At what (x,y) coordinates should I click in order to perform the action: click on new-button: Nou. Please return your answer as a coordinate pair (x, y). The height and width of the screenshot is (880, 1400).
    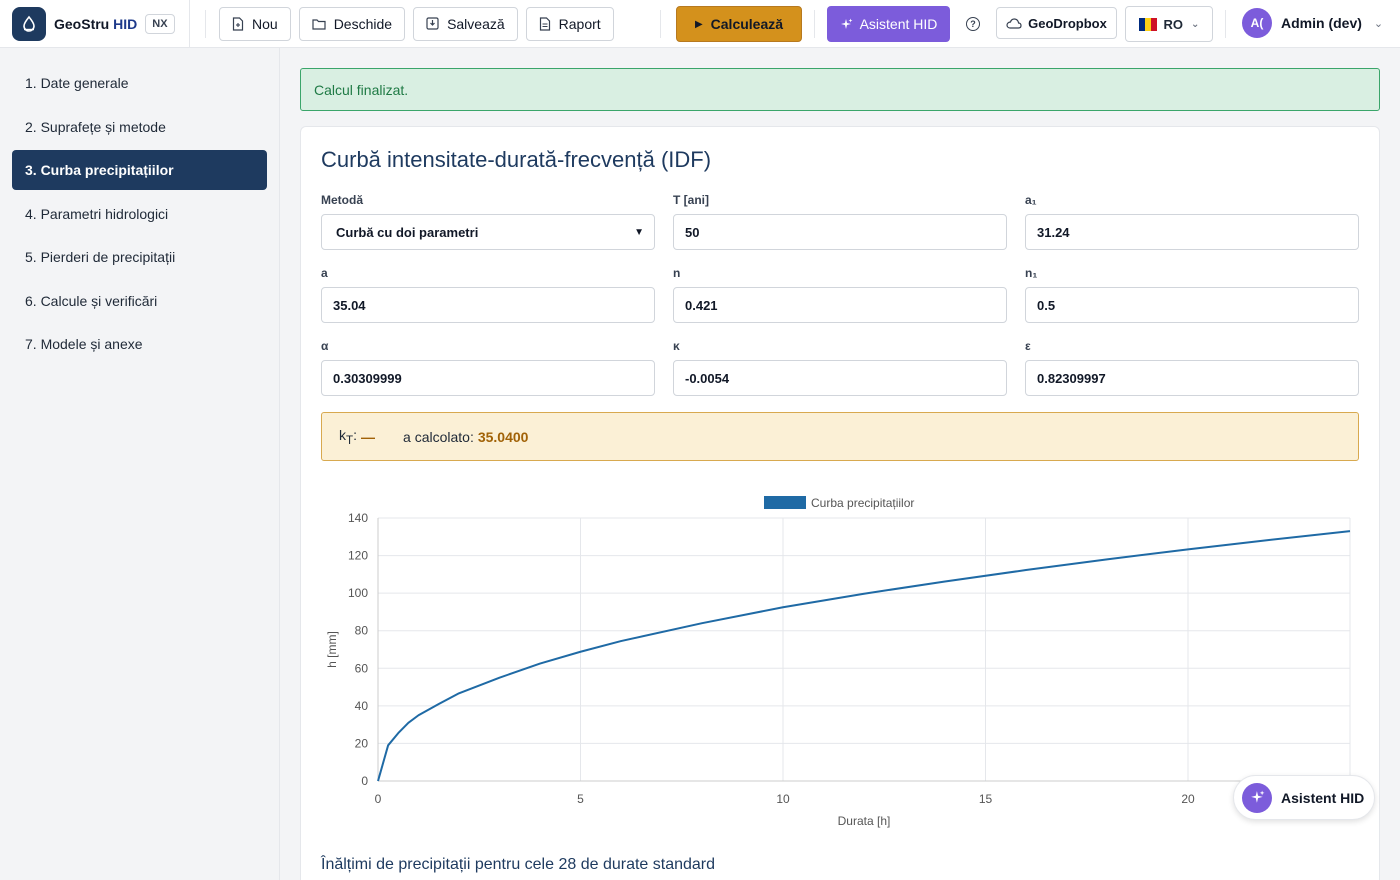
    Looking at the image, I should click on (255, 23).